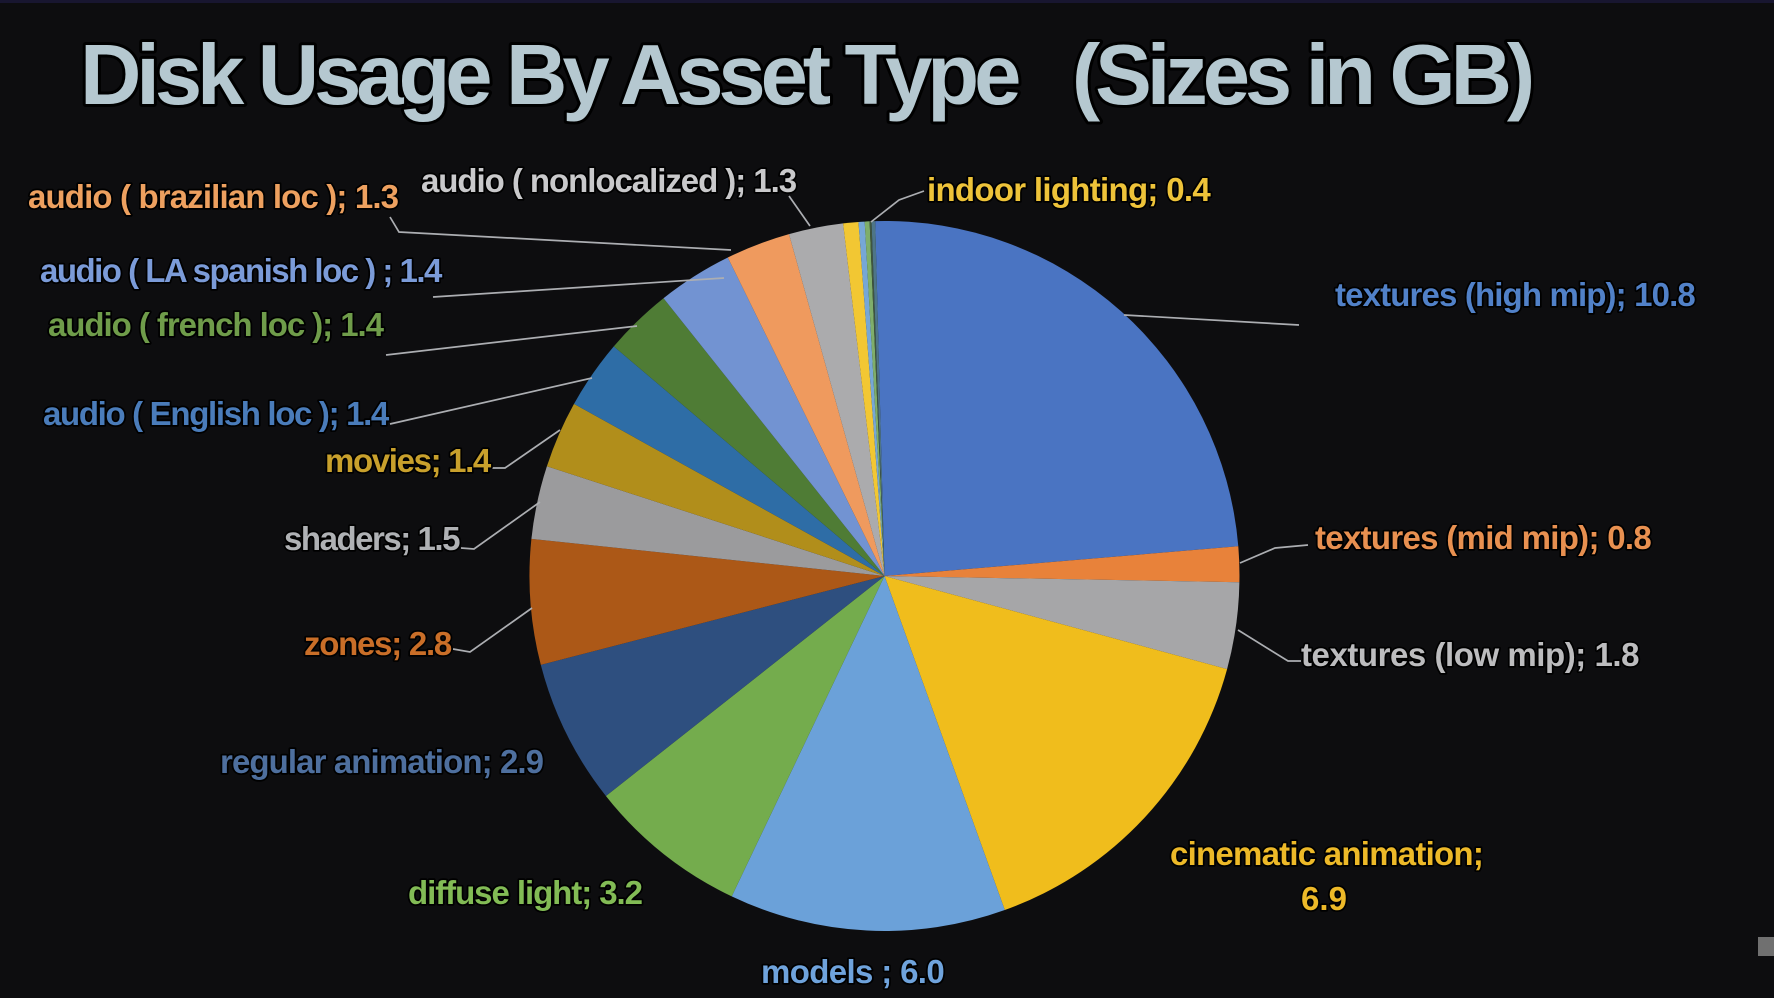 Image resolution: width=1774 pixels, height=998 pixels. I want to click on svg-text: textures (mid mip); 0.8, so click(1483, 537).